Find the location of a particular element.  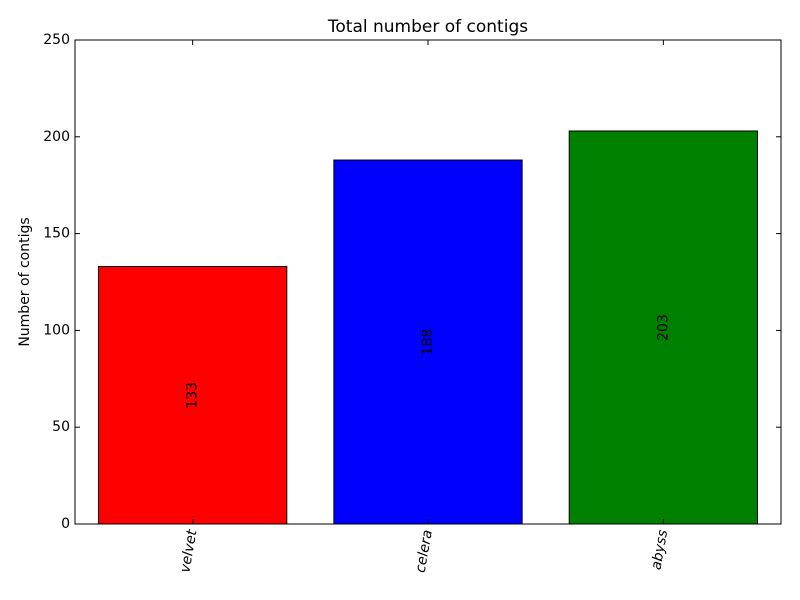

bar-celera is located at coordinates (428, 342).